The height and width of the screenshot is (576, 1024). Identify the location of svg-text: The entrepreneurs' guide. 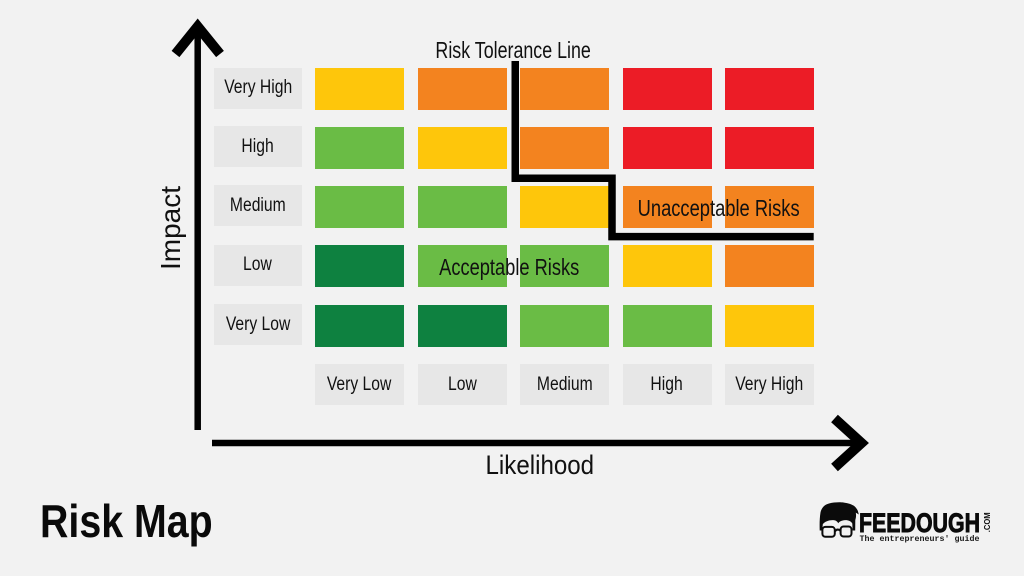
(920, 539).